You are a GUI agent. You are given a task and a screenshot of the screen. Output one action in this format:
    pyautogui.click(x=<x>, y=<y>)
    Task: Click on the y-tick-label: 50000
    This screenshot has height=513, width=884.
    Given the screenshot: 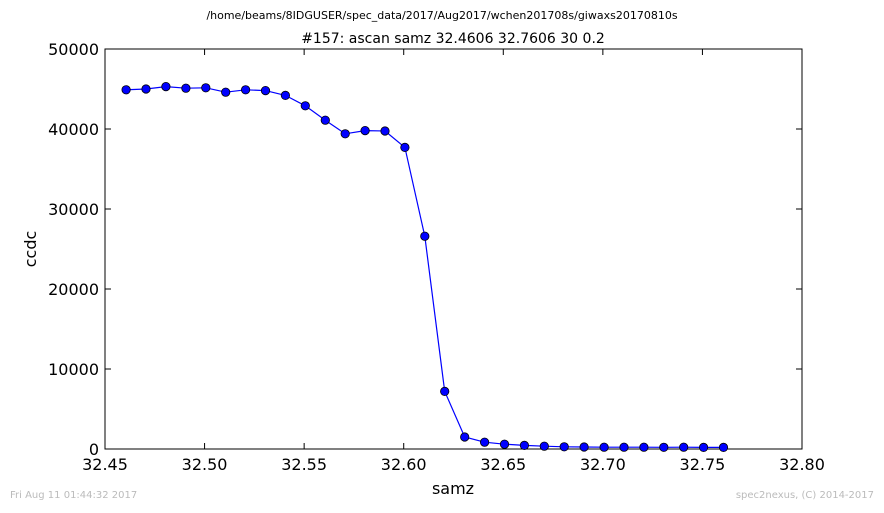 What is the action you would take?
    pyautogui.click(x=73, y=49)
    